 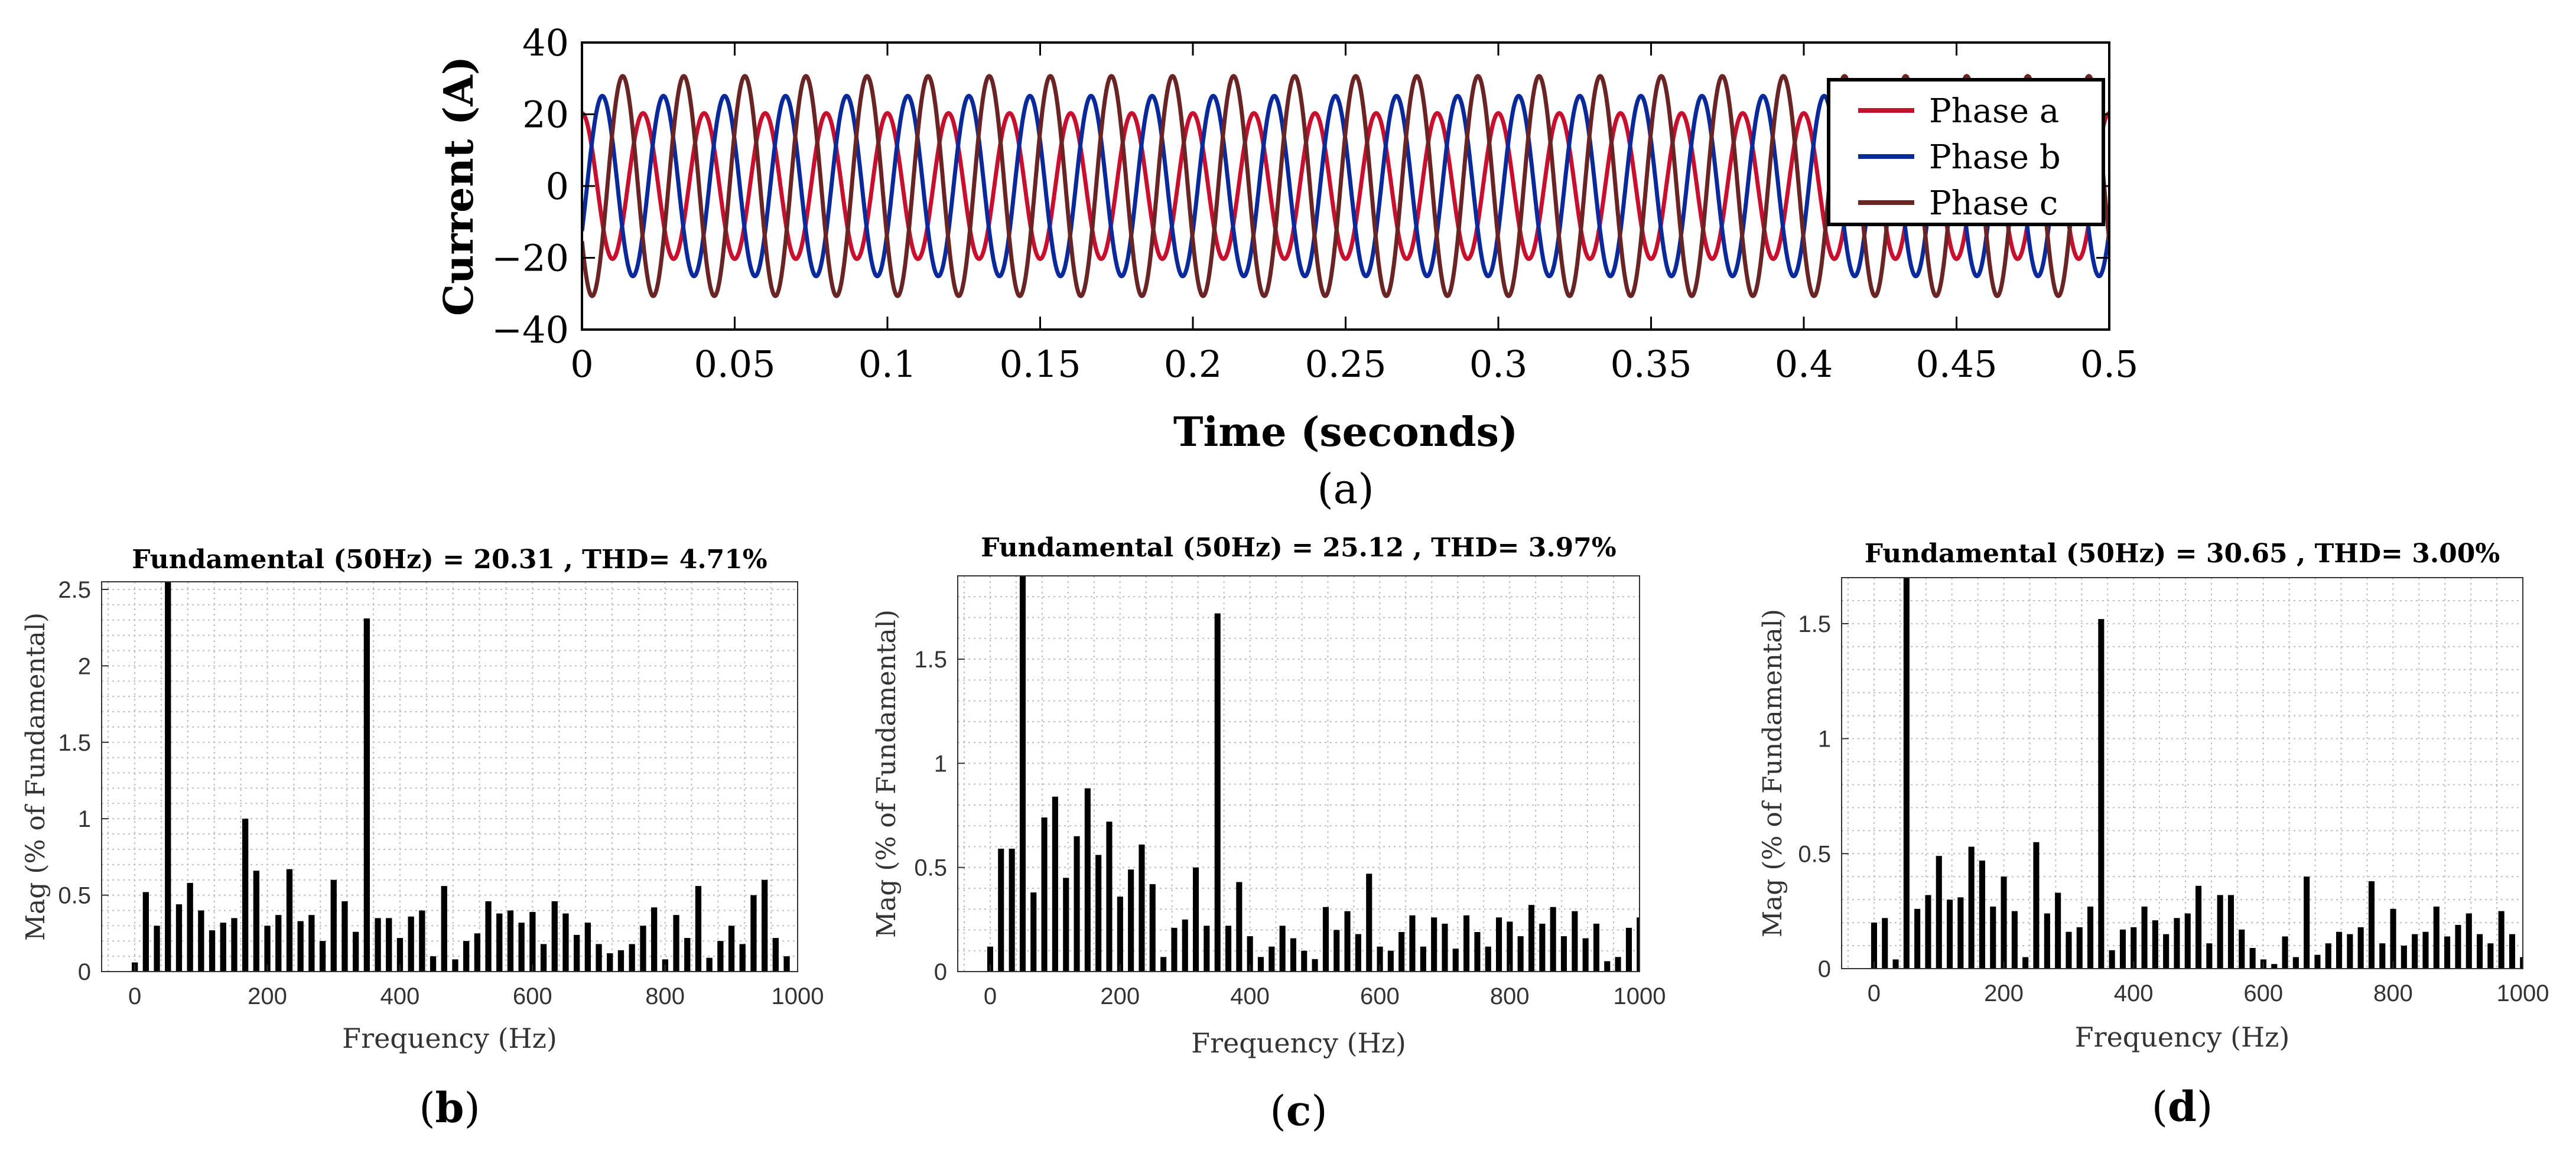 I want to click on caption-paren-open: (, so click(x=2160, y=1107).